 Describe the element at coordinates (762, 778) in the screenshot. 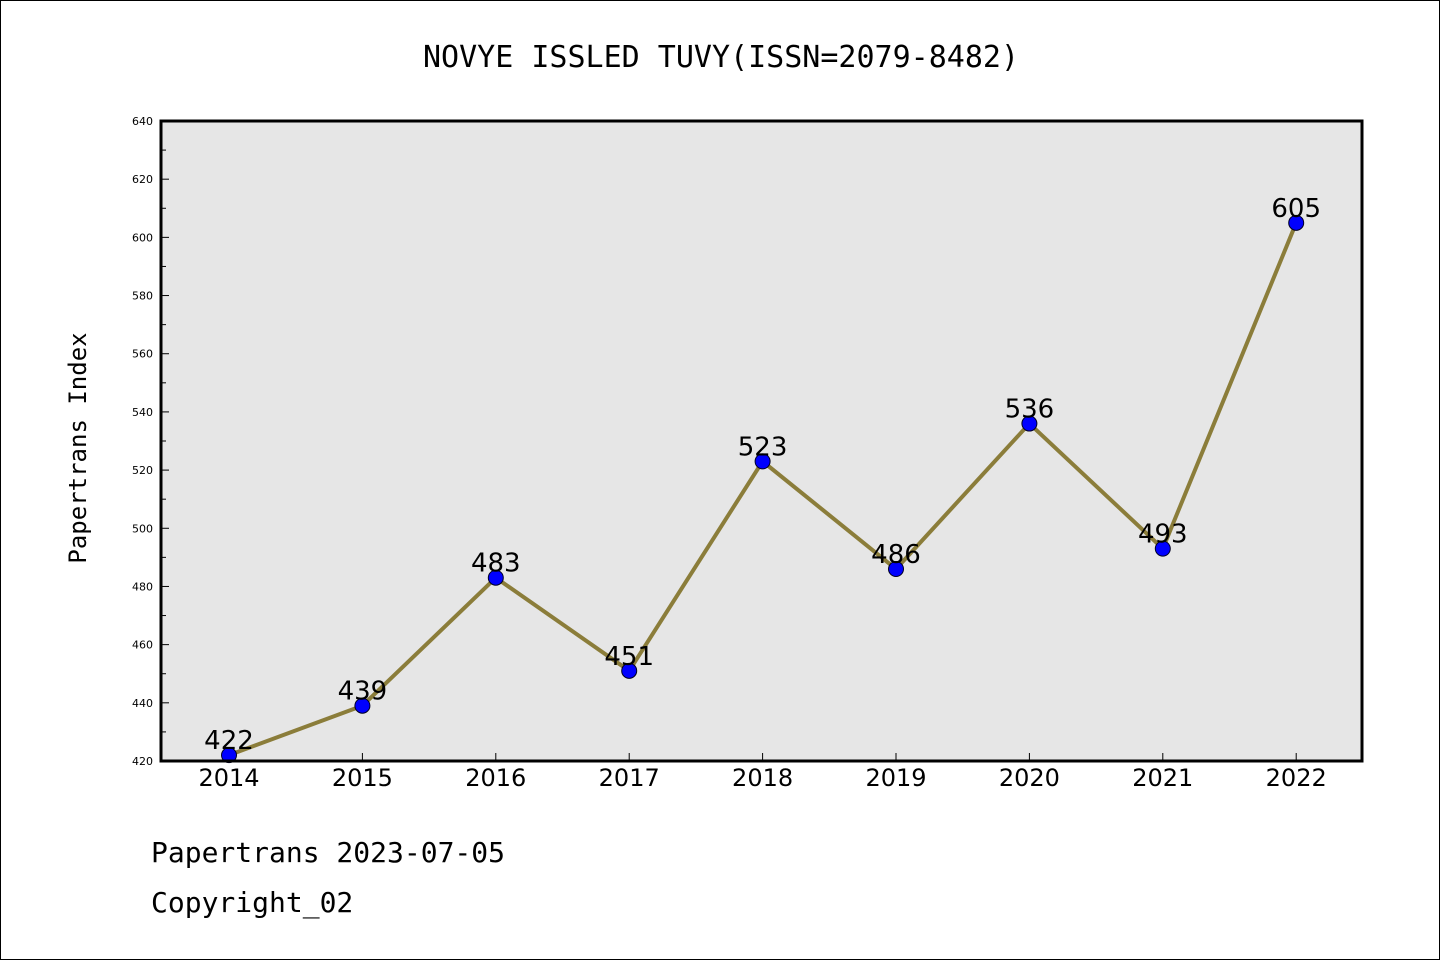

I see `x-tick-label: 2018` at that location.